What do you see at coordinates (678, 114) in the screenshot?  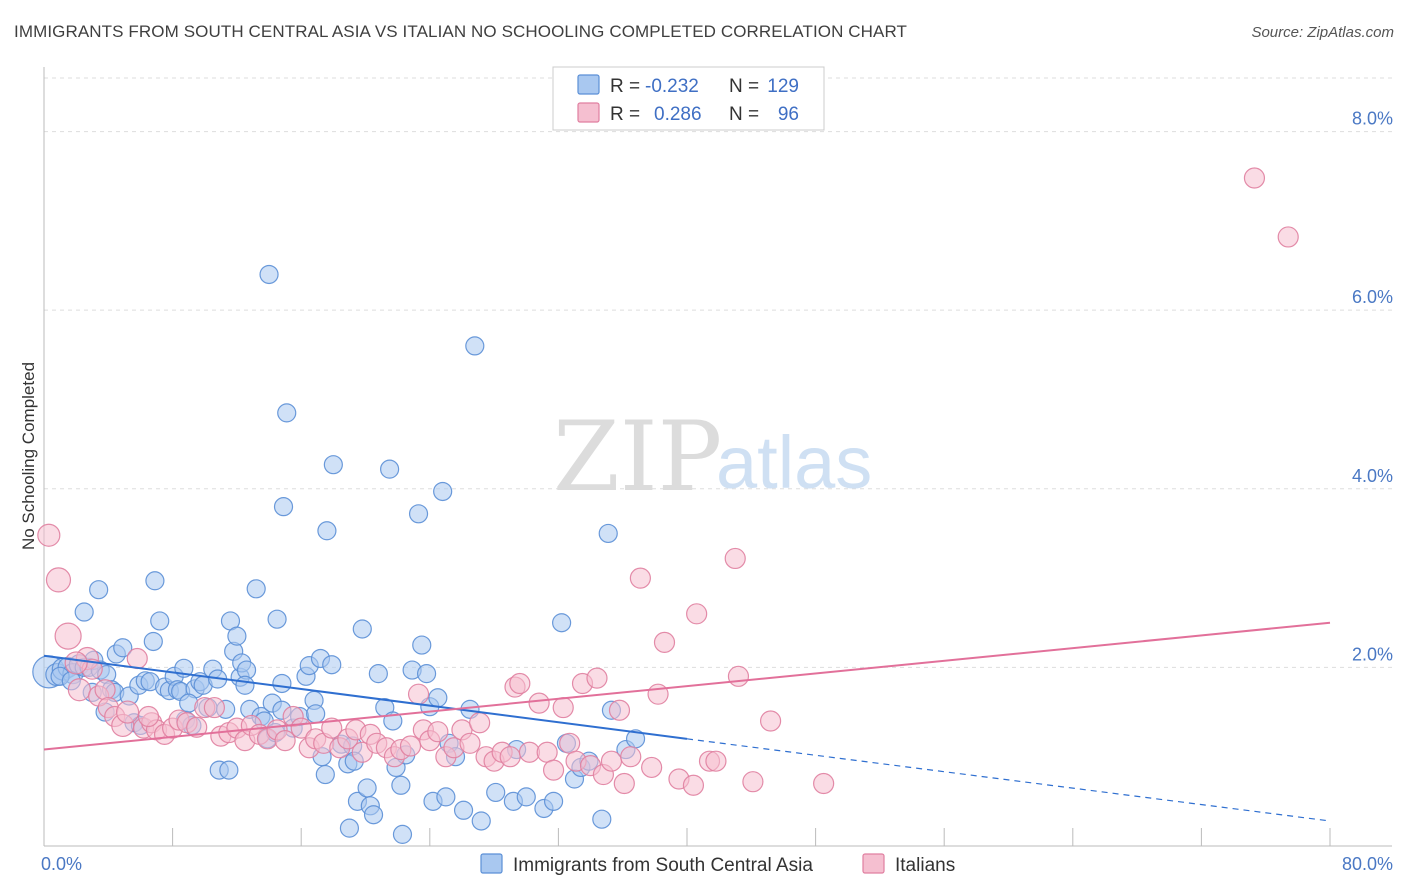 I see `legend-r-value-1: 0.286` at bounding box center [678, 114].